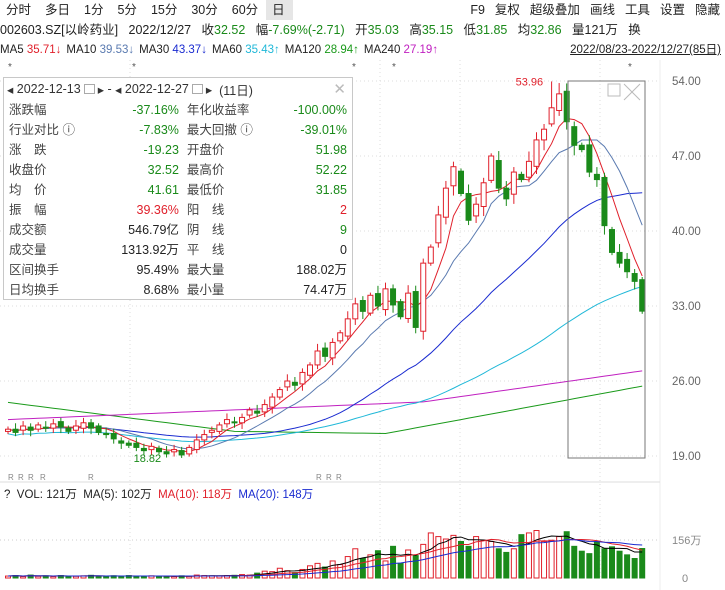  I want to click on stats-label: 开盘价, so click(205, 150).